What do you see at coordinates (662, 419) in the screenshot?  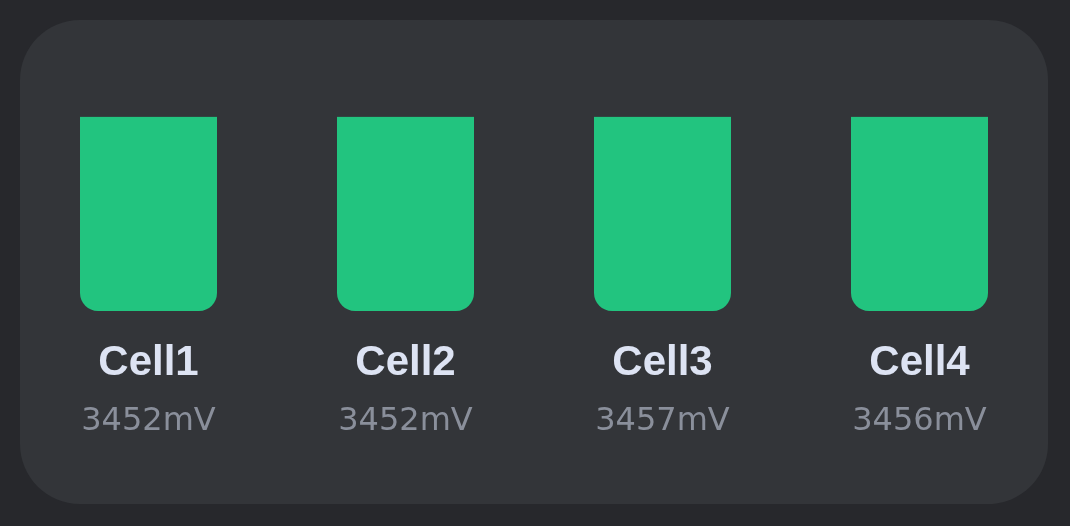 I see `text: 3457mV` at bounding box center [662, 419].